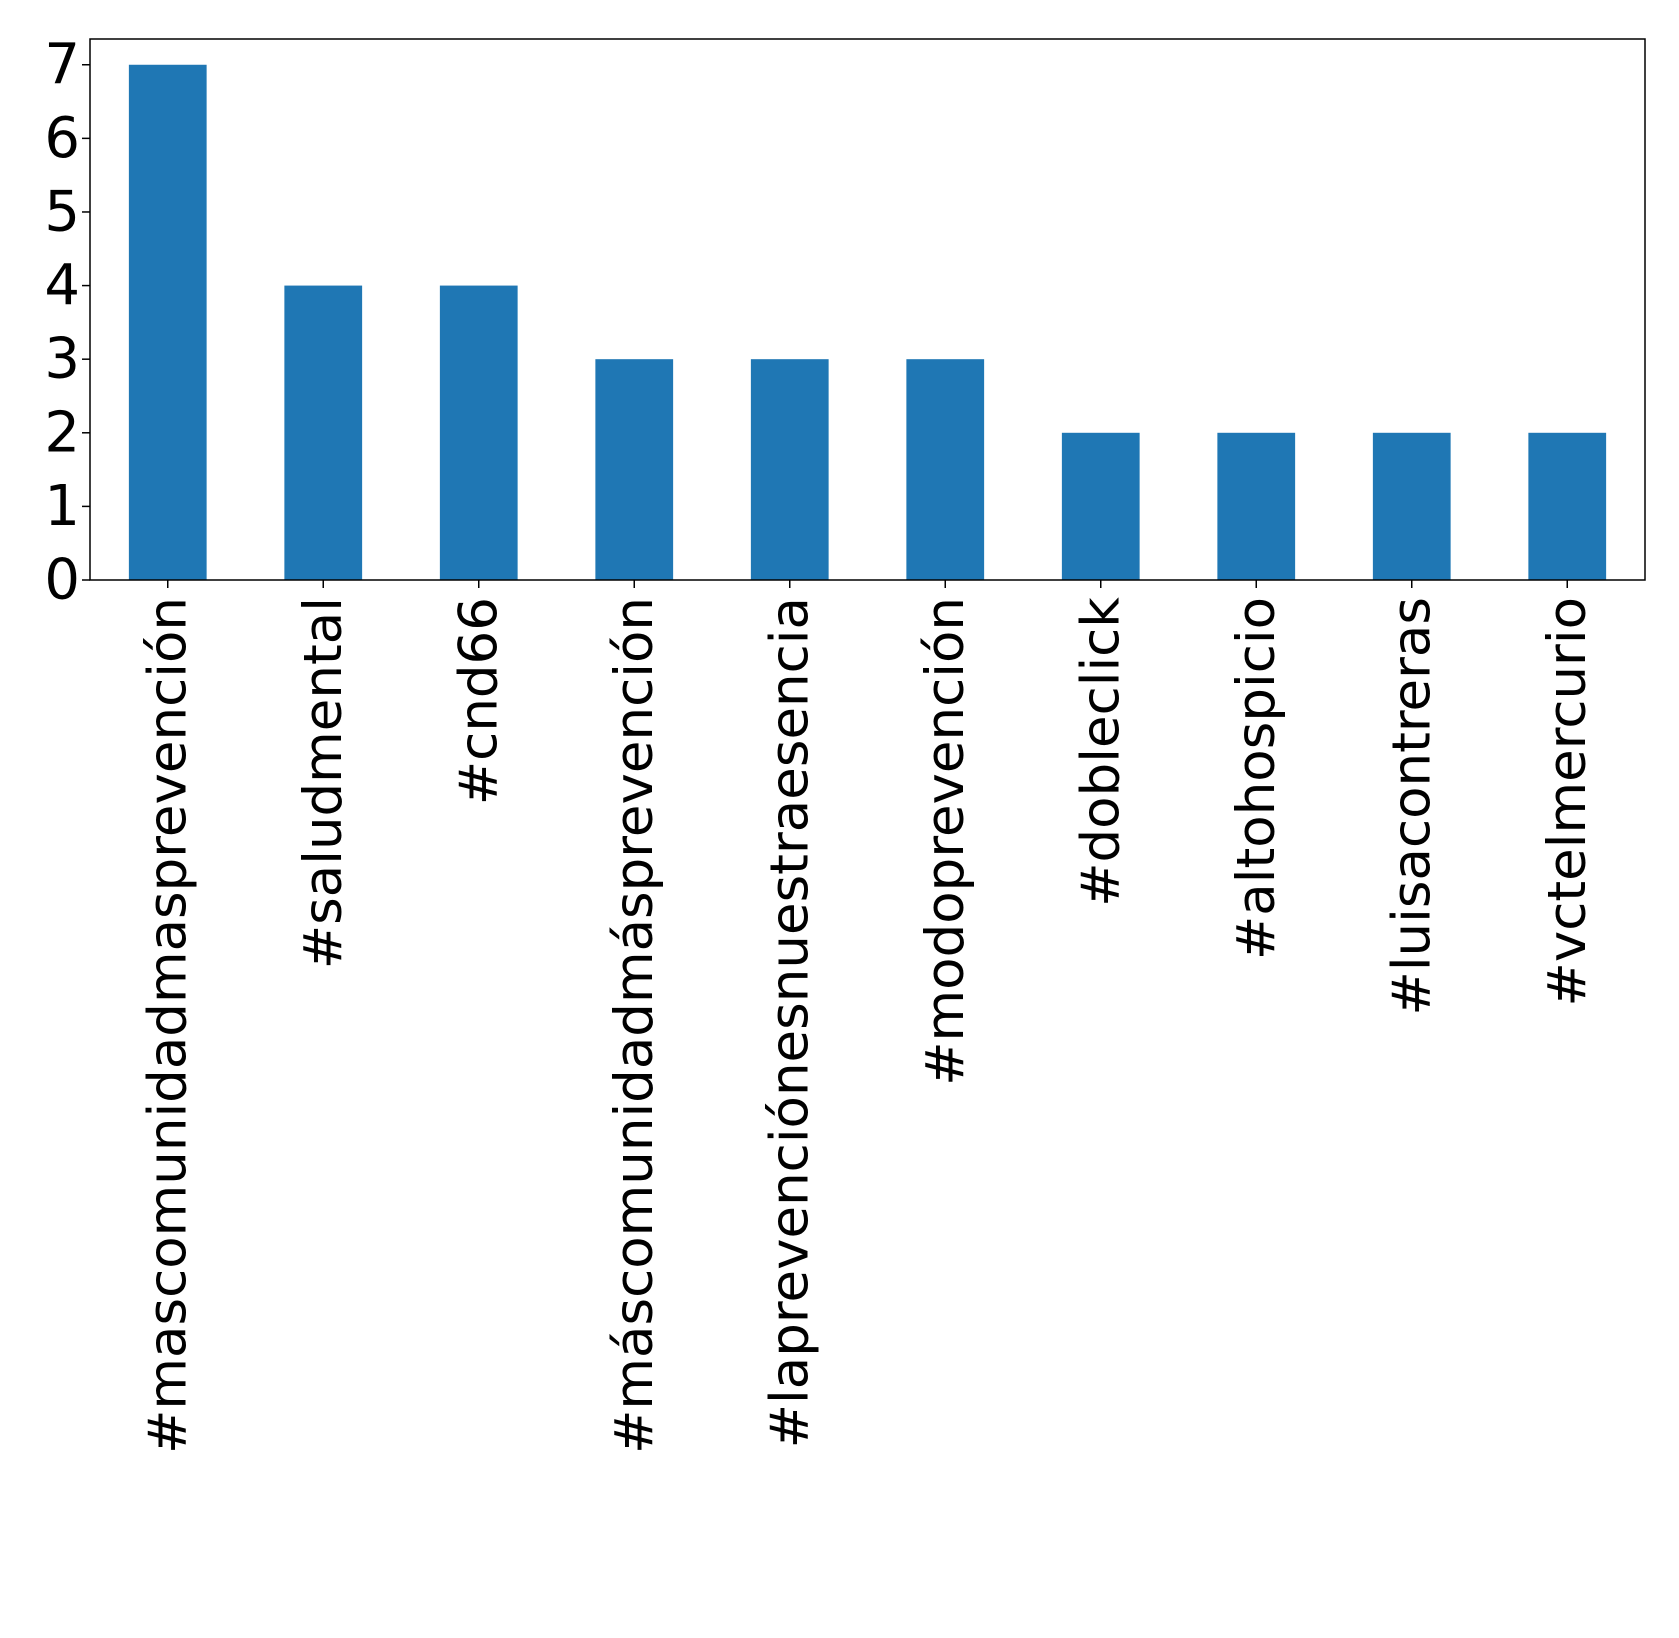 This screenshot has height=1638, width=1679. I want to click on x-tick-label: #altohospicio, so click(1256, 778).